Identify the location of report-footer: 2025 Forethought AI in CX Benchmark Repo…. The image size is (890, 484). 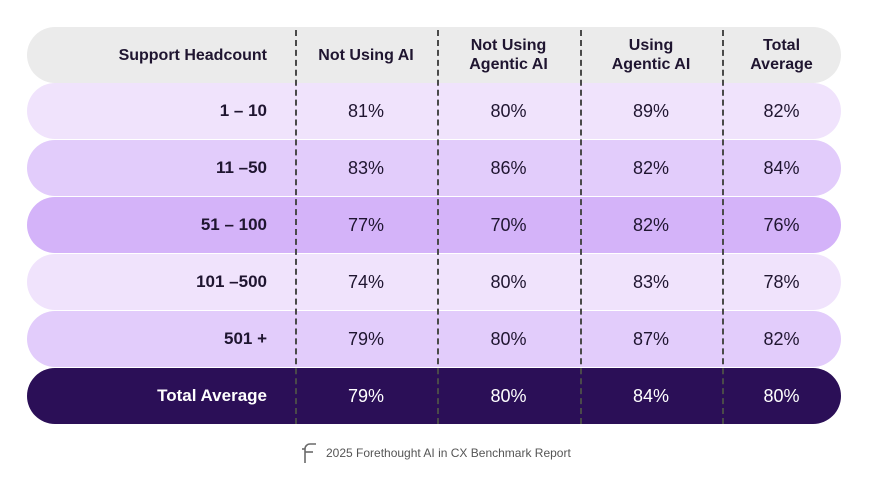
(435, 453).